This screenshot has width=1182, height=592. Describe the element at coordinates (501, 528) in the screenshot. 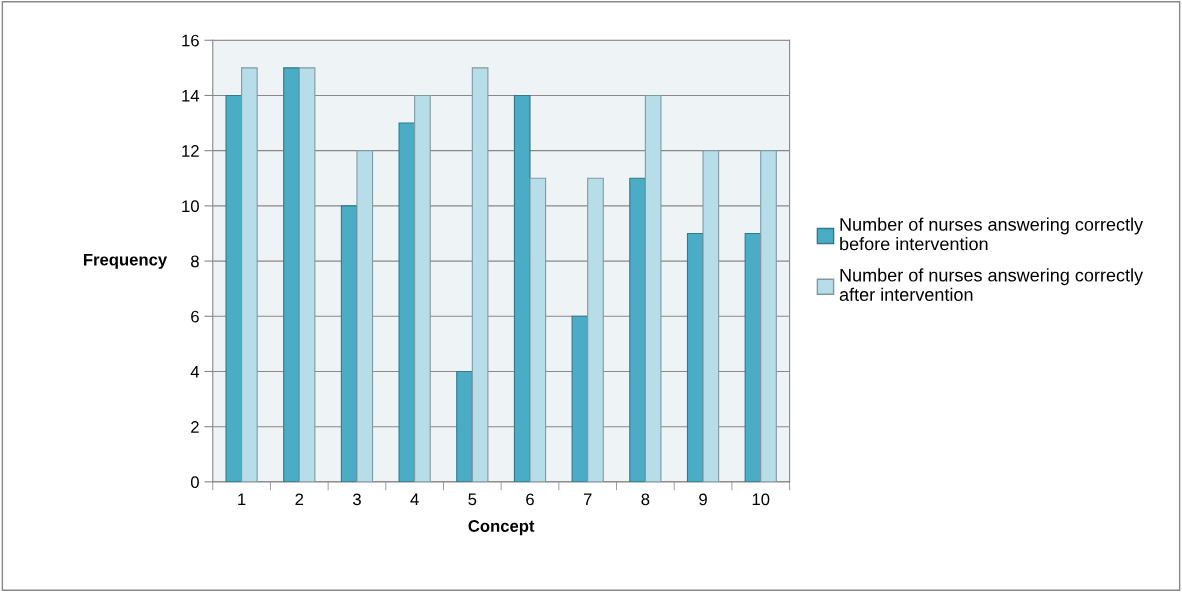

I see `x-axis-title: Concept` at that location.